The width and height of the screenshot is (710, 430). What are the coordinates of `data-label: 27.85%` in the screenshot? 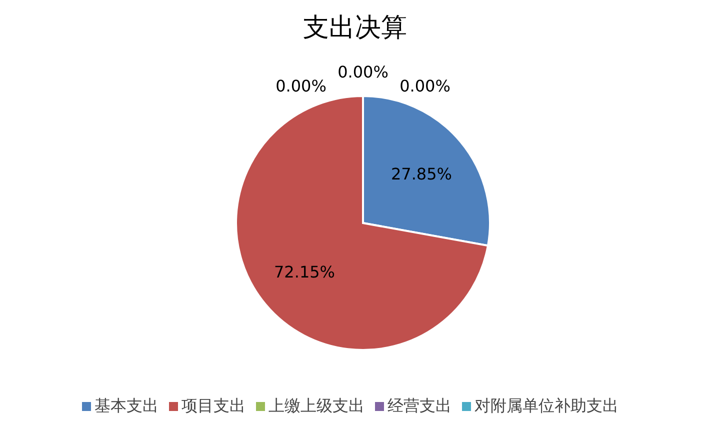 It's located at (421, 174).